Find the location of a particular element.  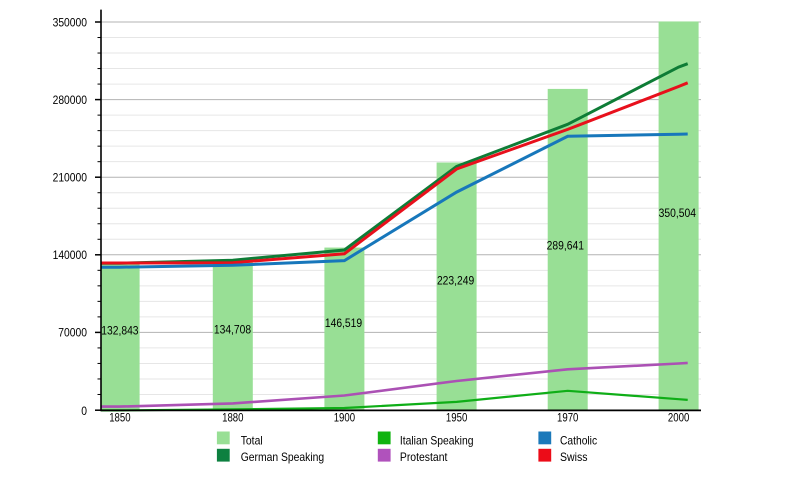

svg-text: 2000 is located at coordinates (679, 418).